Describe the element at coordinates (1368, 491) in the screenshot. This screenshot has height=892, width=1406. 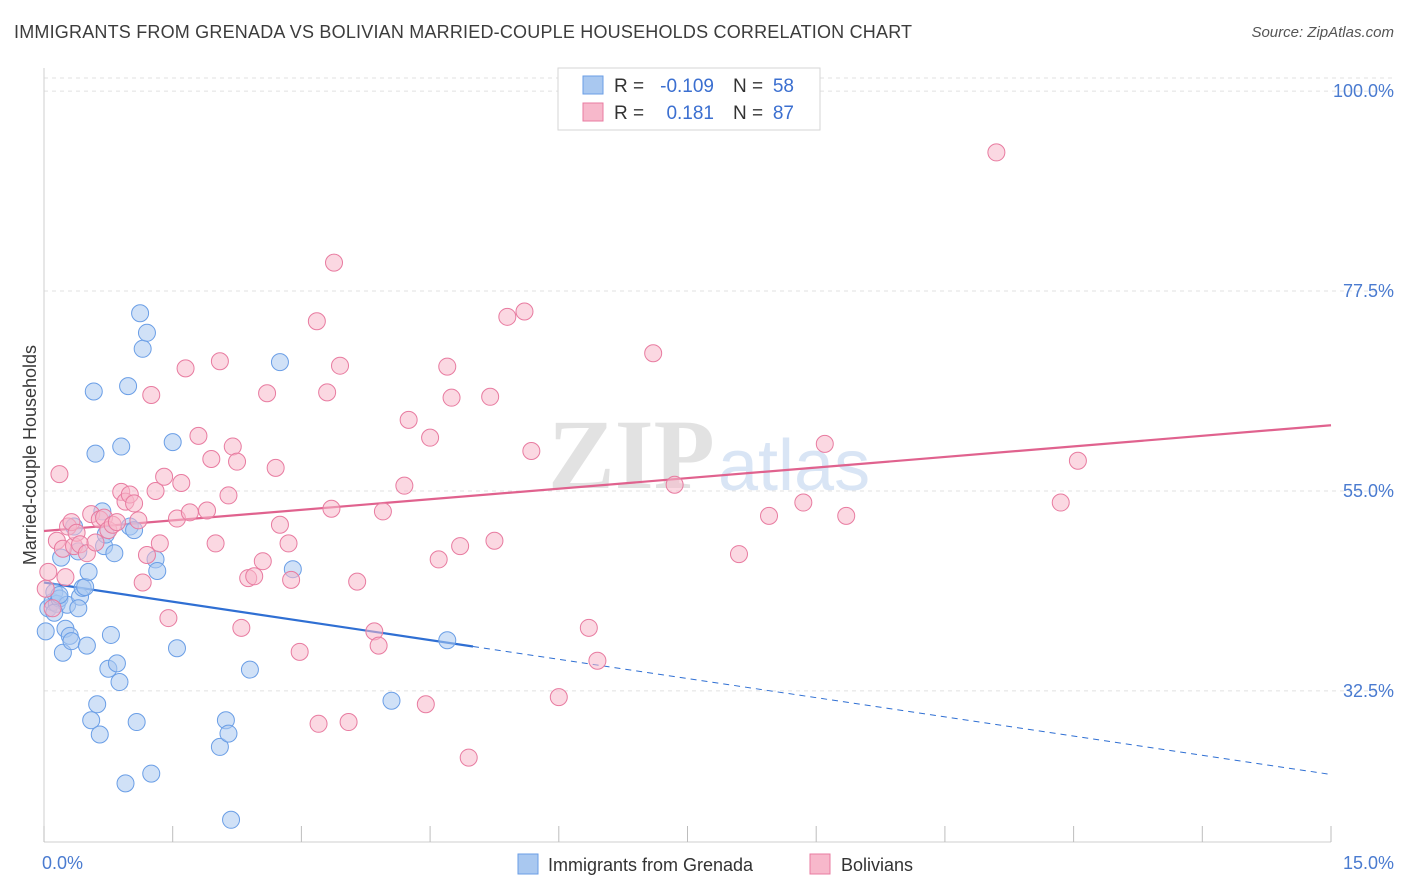
I see `y-tick-label-2: 55.0%` at that location.